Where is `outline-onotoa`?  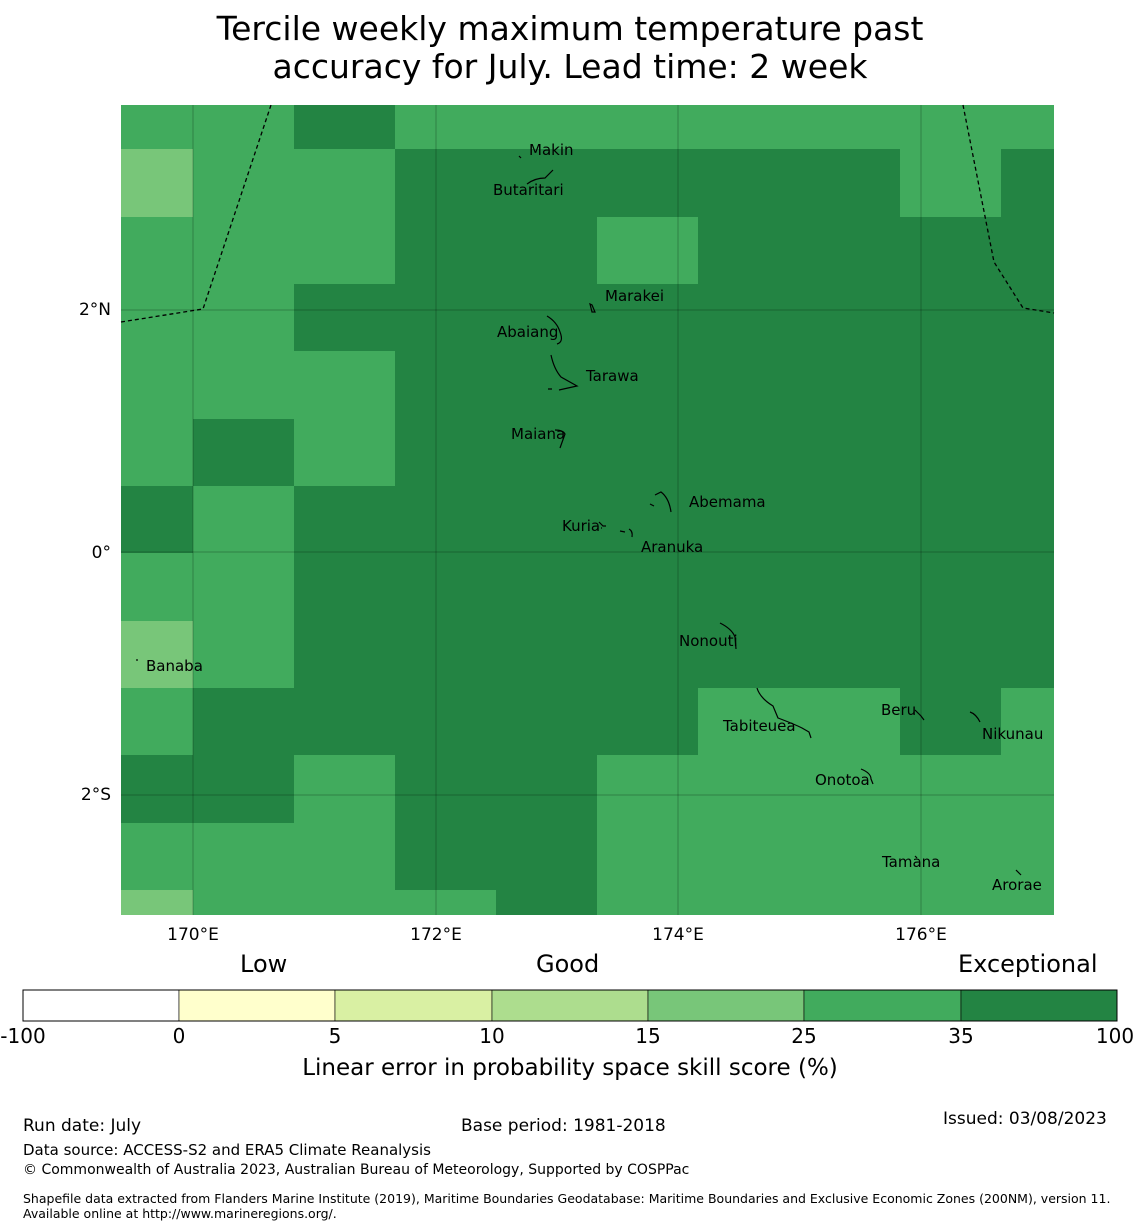
outline-onotoa is located at coordinates (867, 776).